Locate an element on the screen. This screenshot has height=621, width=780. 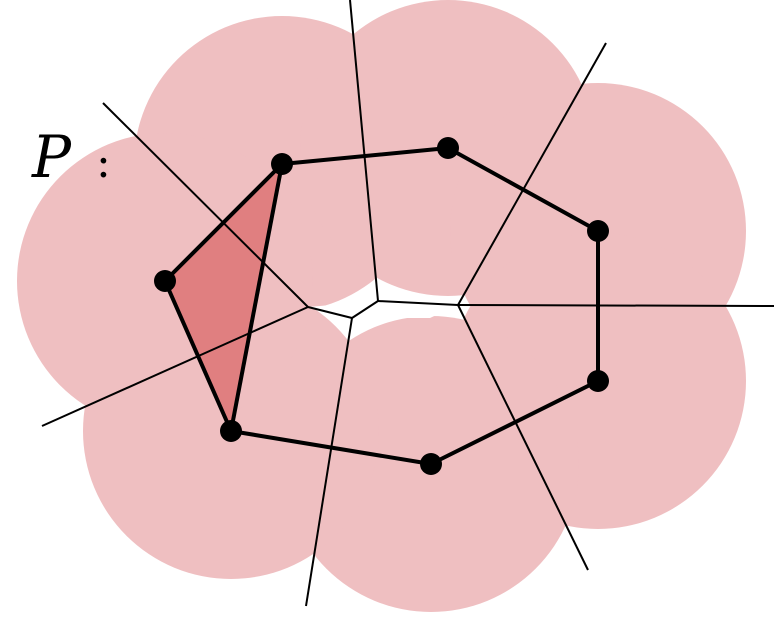
point-set-label: P is located at coordinates (51, 157).